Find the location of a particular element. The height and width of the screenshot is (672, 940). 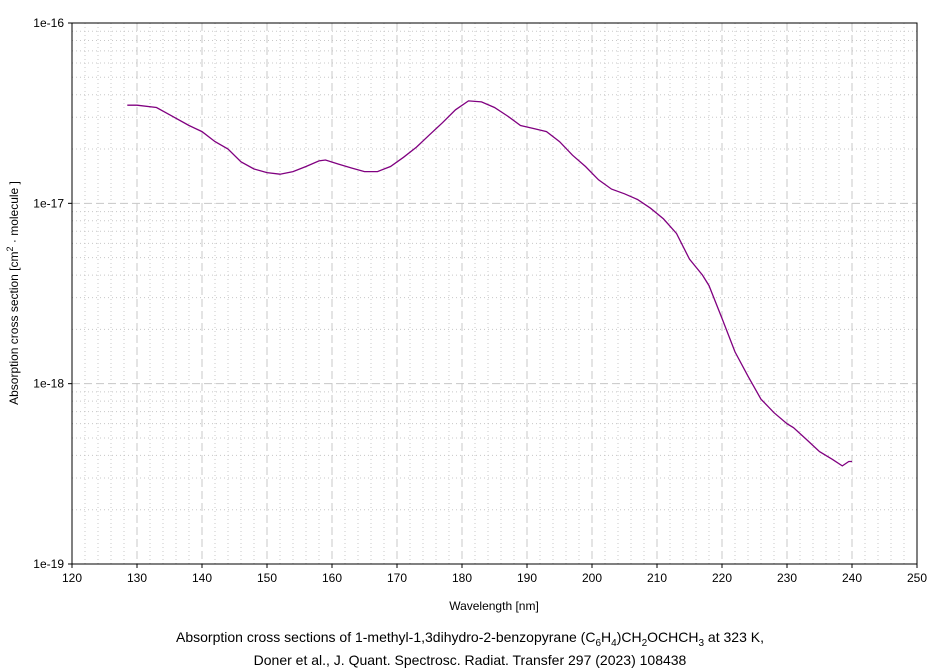

y-tick-label: 1e-18 is located at coordinates (48, 384).